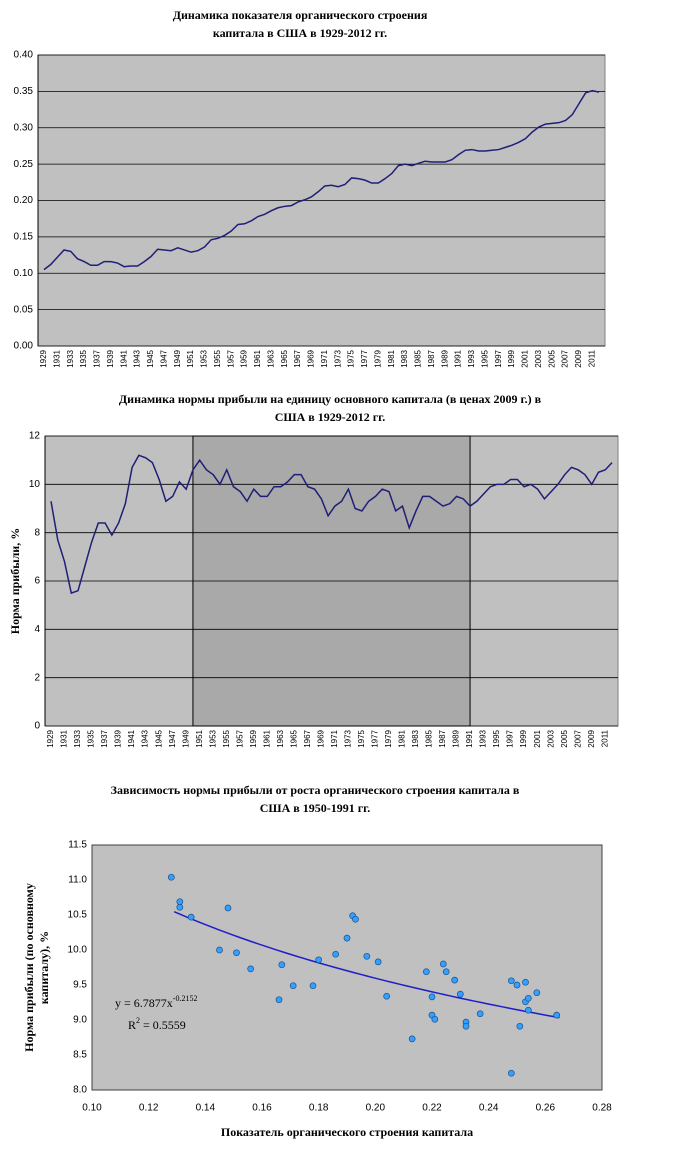 This screenshot has width=679, height=1167. I want to click on y-tick-label: 0.05, so click(24, 309).